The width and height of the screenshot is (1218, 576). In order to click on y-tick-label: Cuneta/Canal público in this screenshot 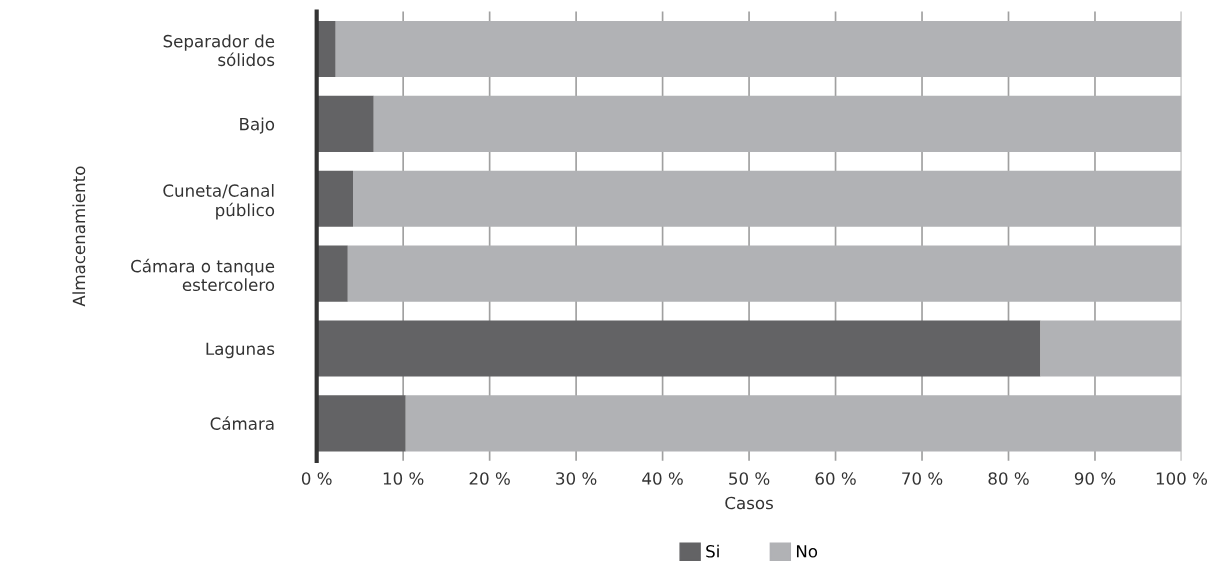, I will do `click(219, 201)`.